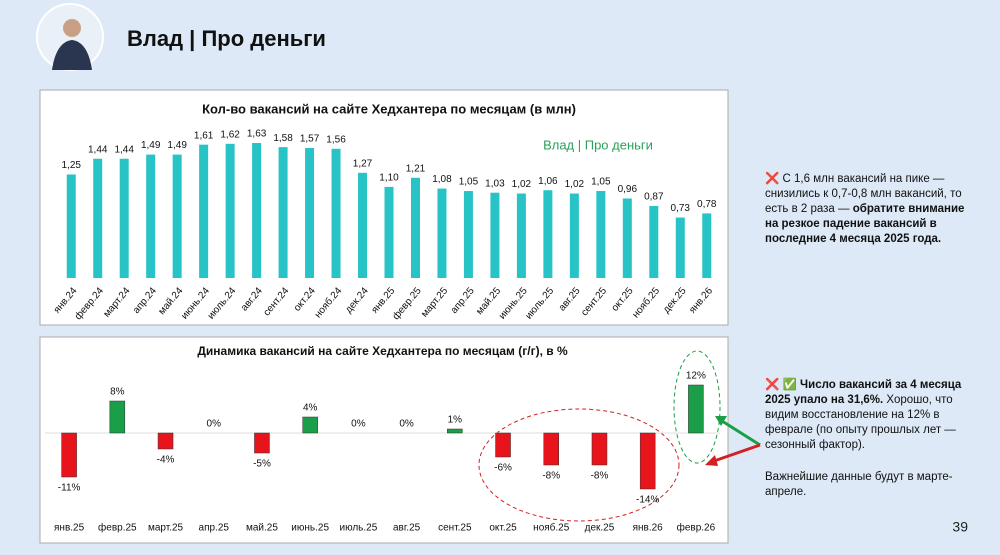 The image size is (1000, 555). I want to click on note: Важнейшие данные будут в марте-апреле., so click(872, 485).